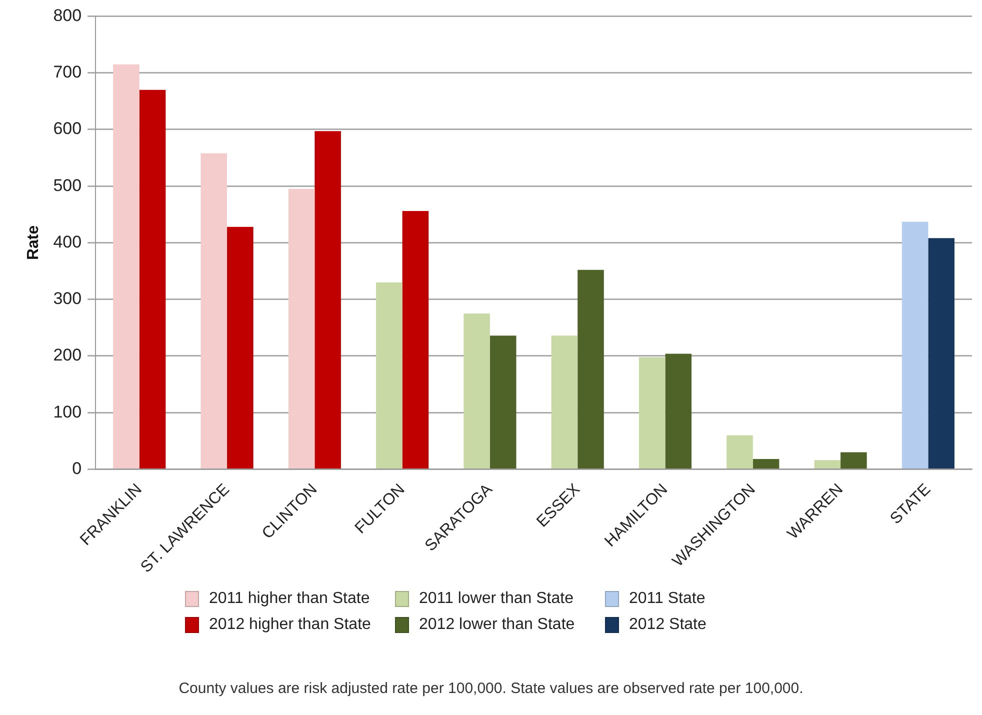  I want to click on legend-label: 2011 higher than State, so click(289, 599).